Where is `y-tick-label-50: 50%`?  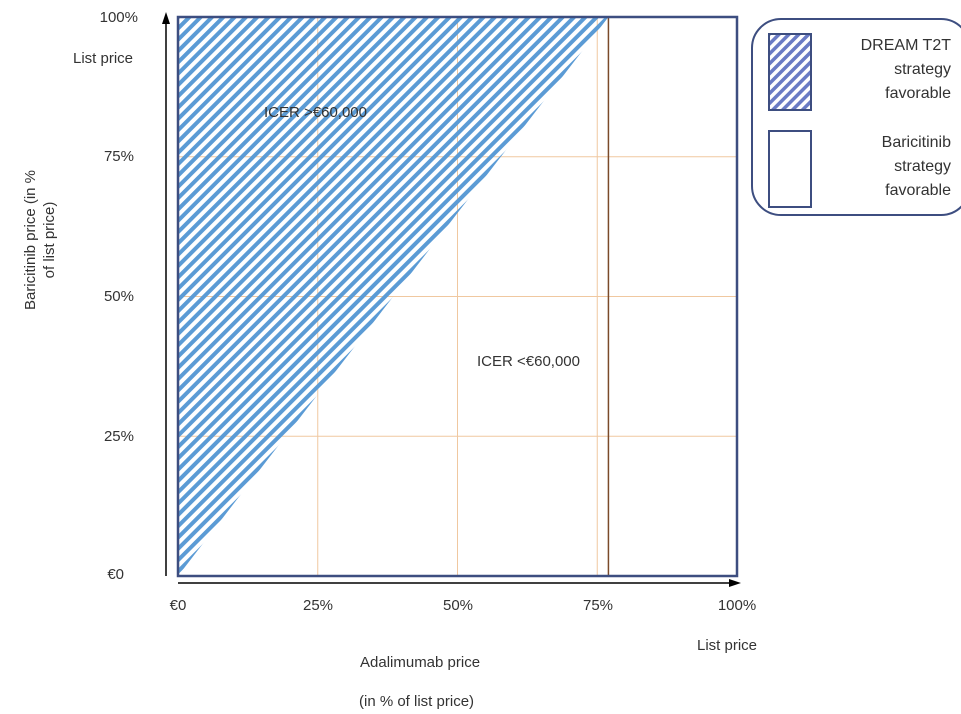
y-tick-label-50: 50% is located at coordinates (118, 296).